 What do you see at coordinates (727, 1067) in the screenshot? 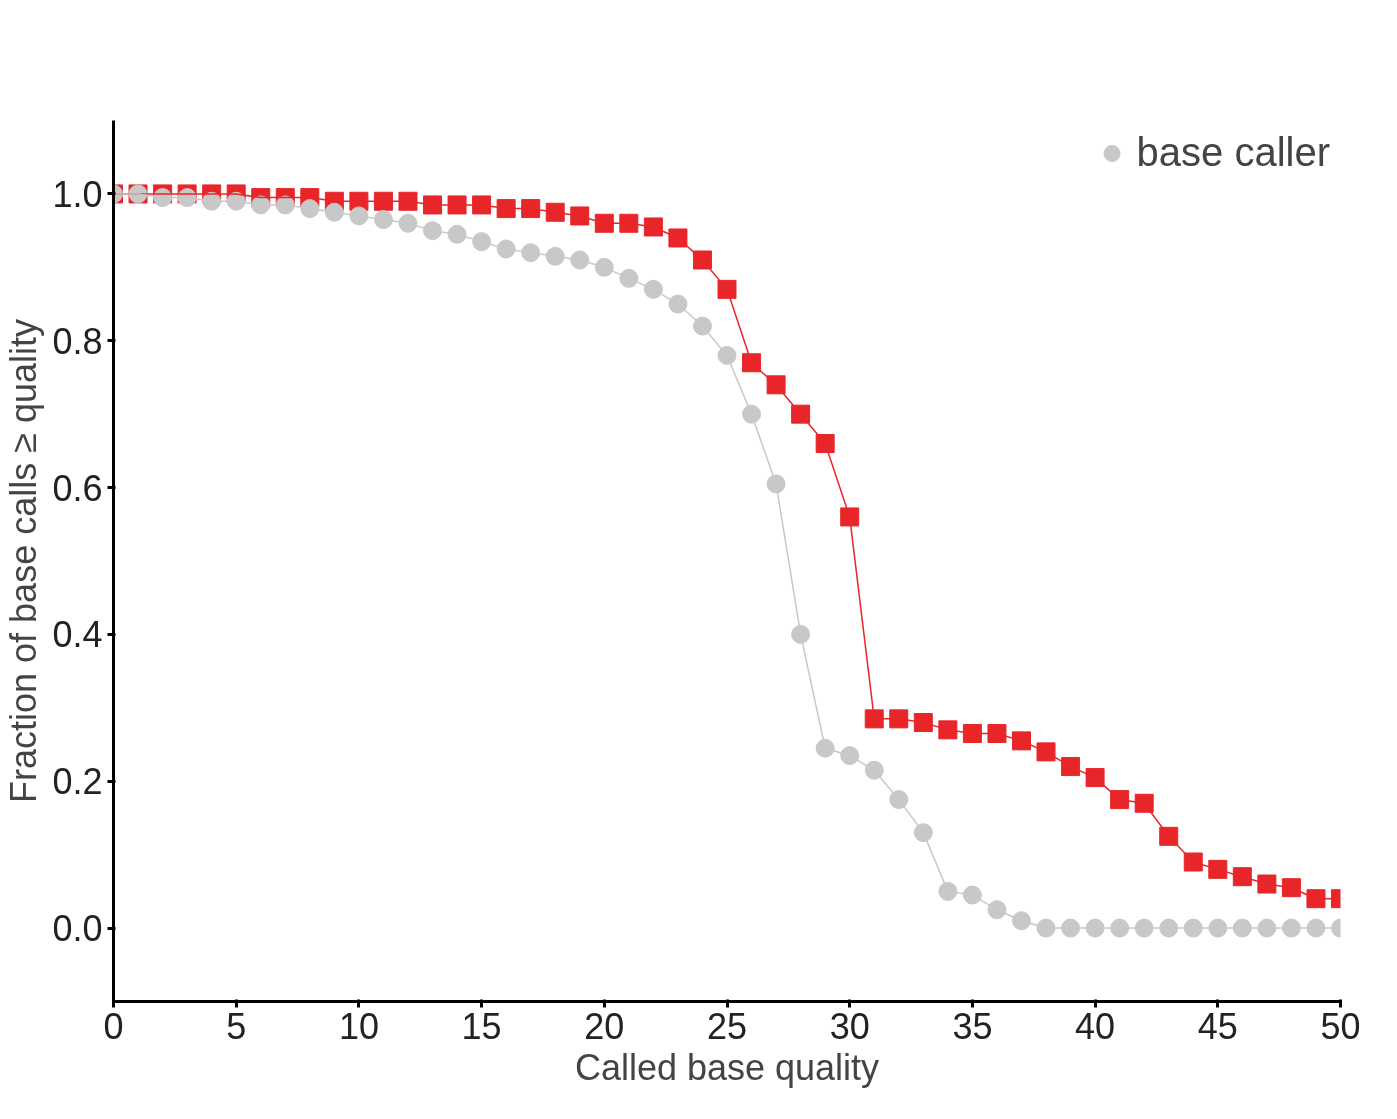
I see `x-axis-title: Called base quality` at bounding box center [727, 1067].